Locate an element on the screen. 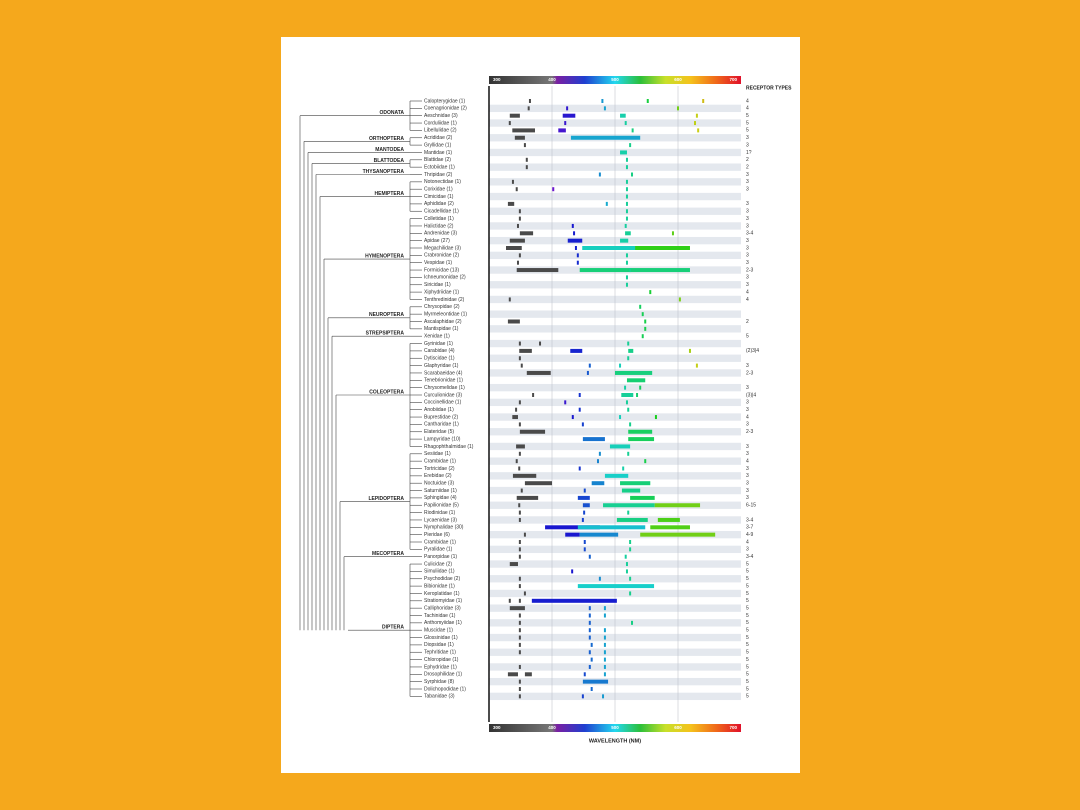 The height and width of the screenshot is (810, 1080). family-label: Chloropidae (1) is located at coordinates (441, 660).